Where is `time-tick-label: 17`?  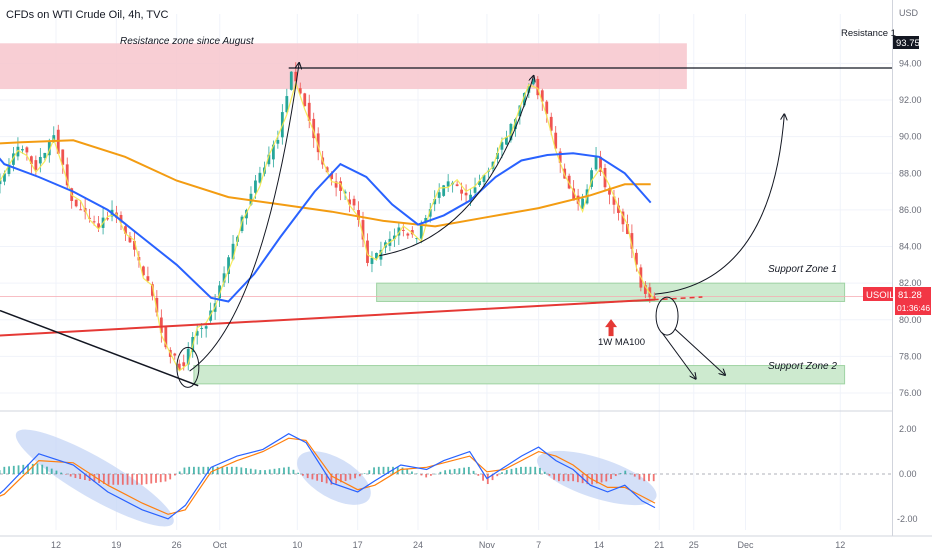
time-tick-label: 17 is located at coordinates (358, 545).